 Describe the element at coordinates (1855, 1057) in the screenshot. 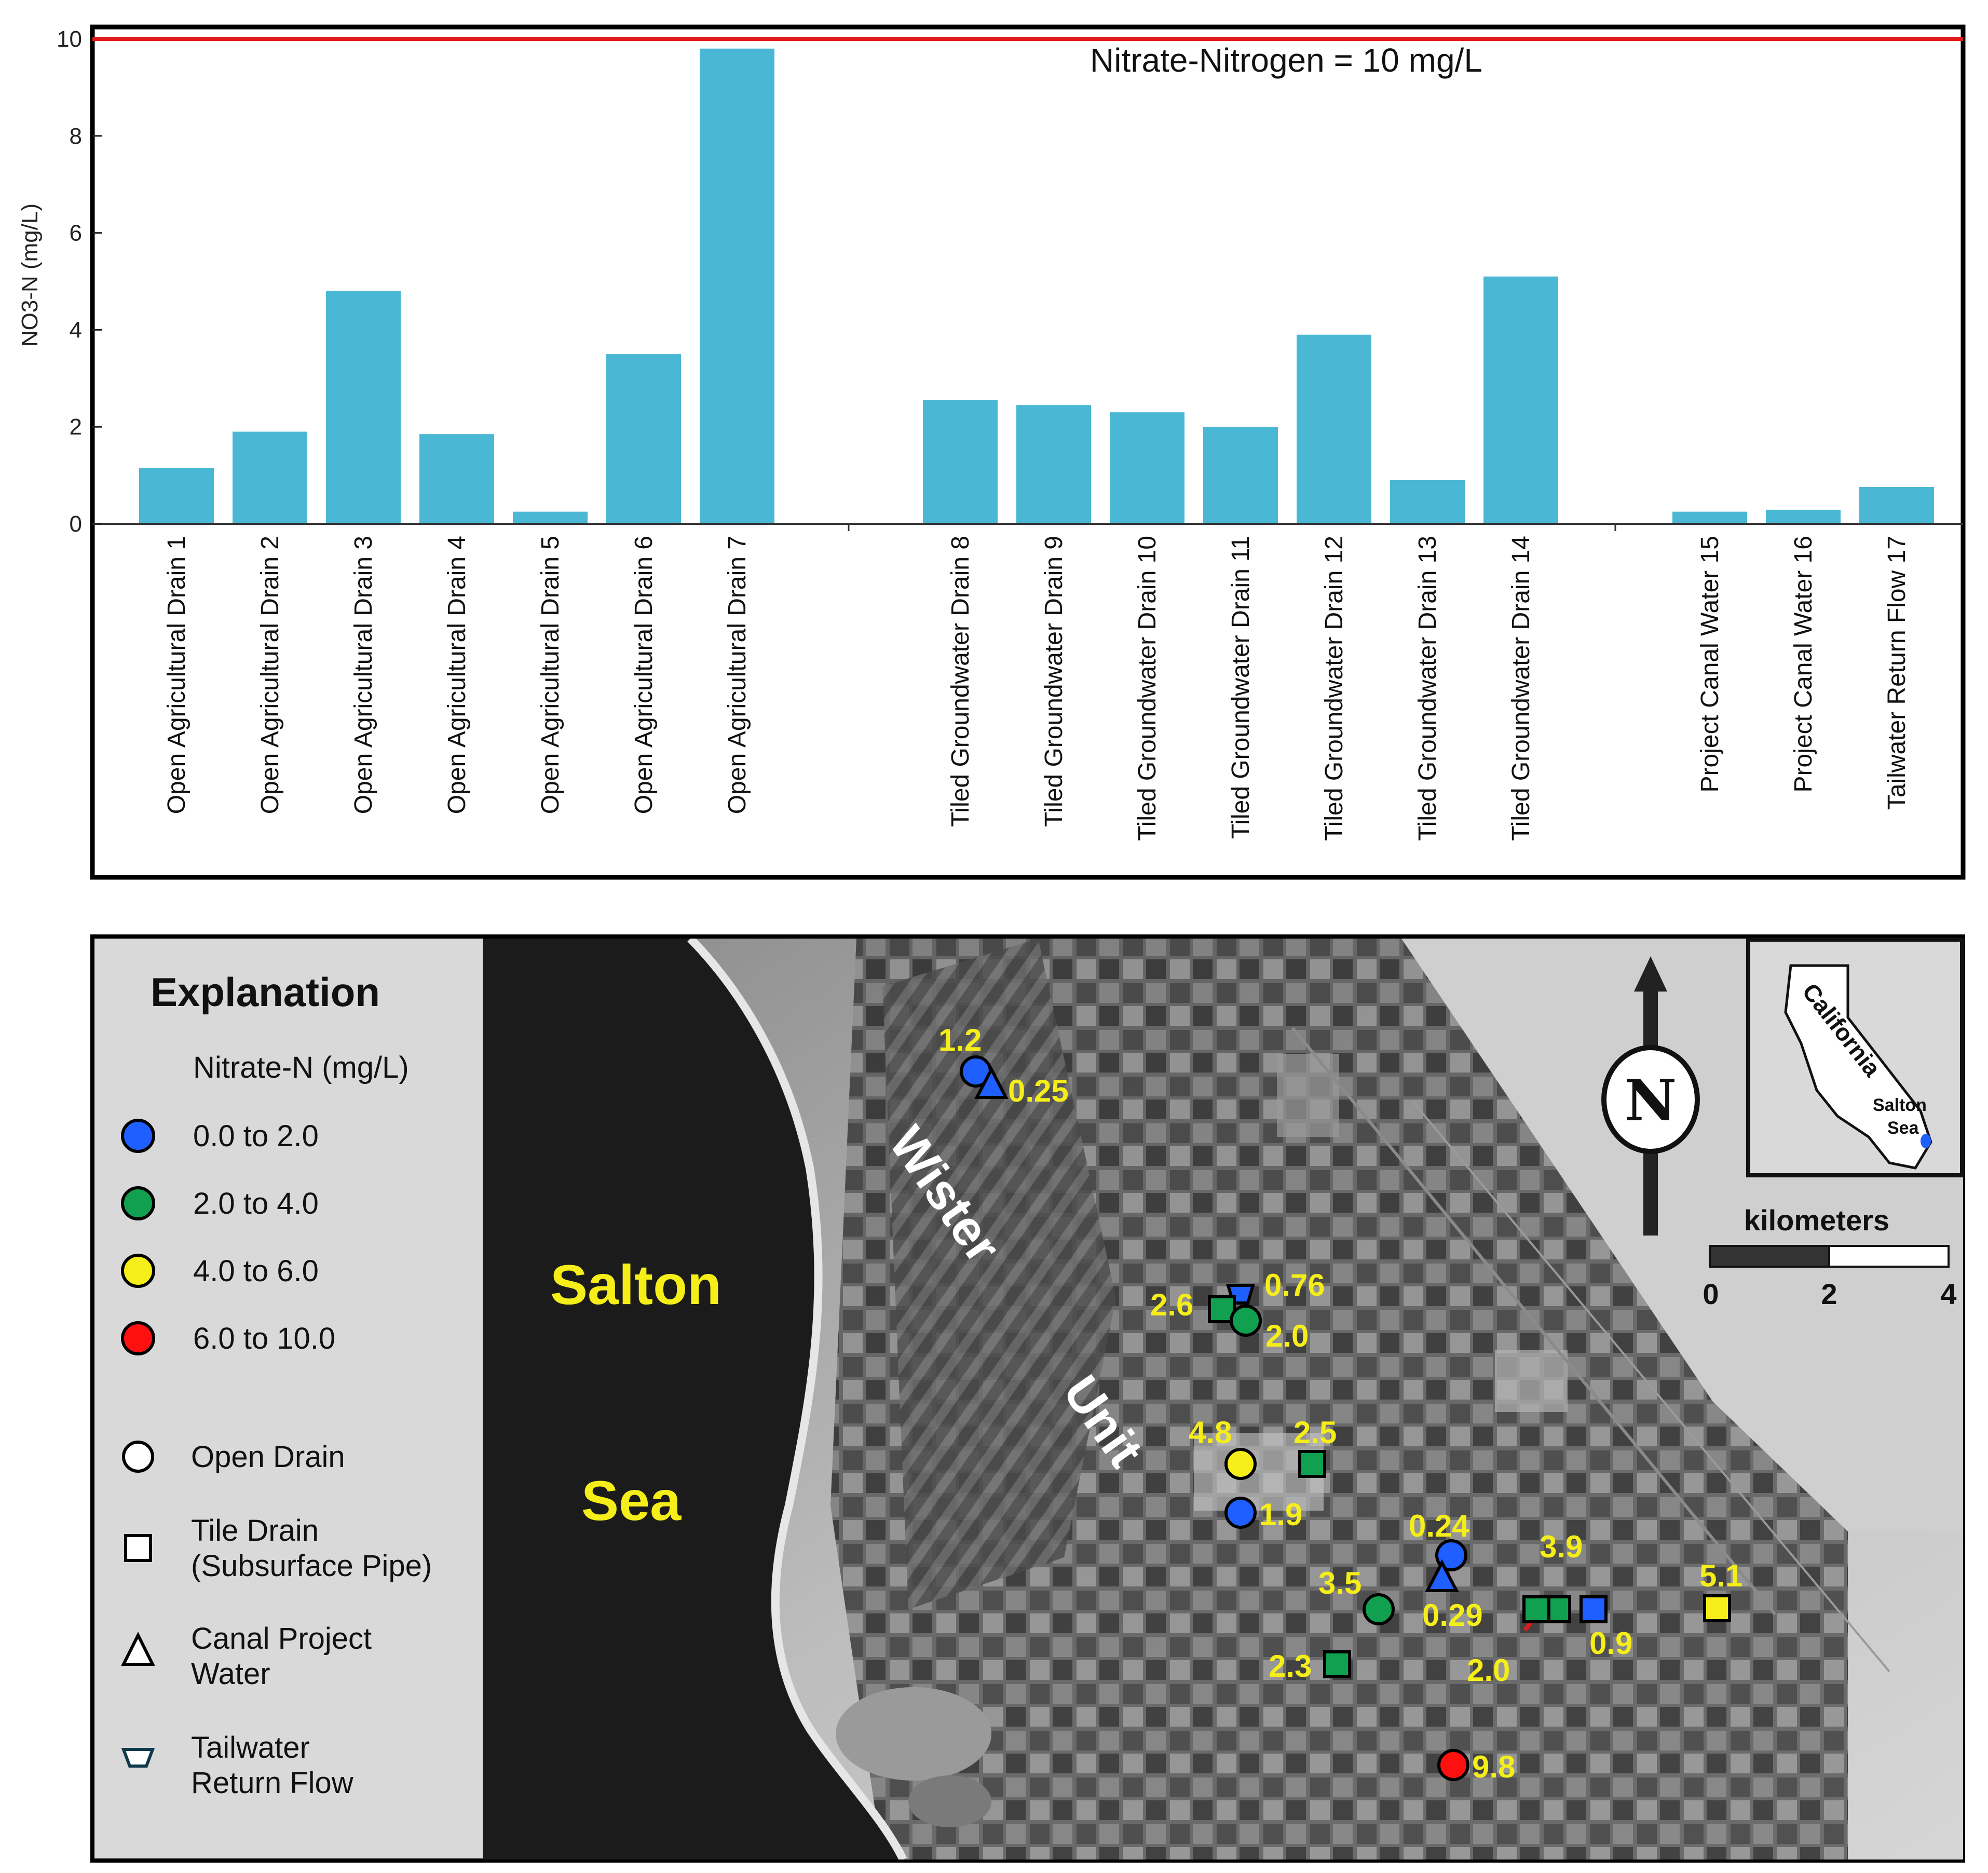

I see `inset-map: California Salton Sea` at that location.